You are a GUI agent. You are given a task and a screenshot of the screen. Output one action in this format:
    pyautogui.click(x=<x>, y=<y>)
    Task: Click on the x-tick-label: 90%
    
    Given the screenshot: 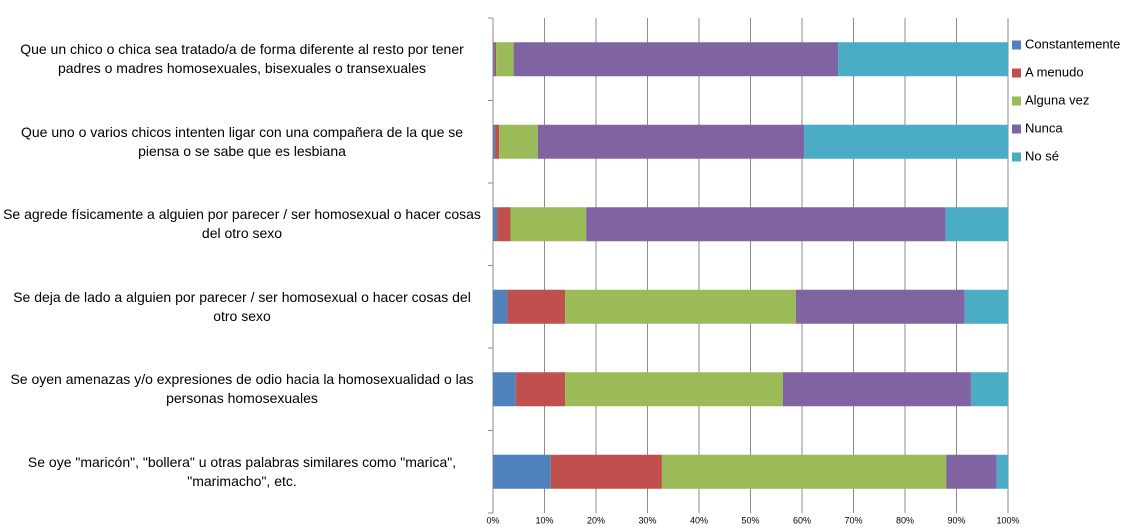 What is the action you would take?
    pyautogui.click(x=956, y=520)
    